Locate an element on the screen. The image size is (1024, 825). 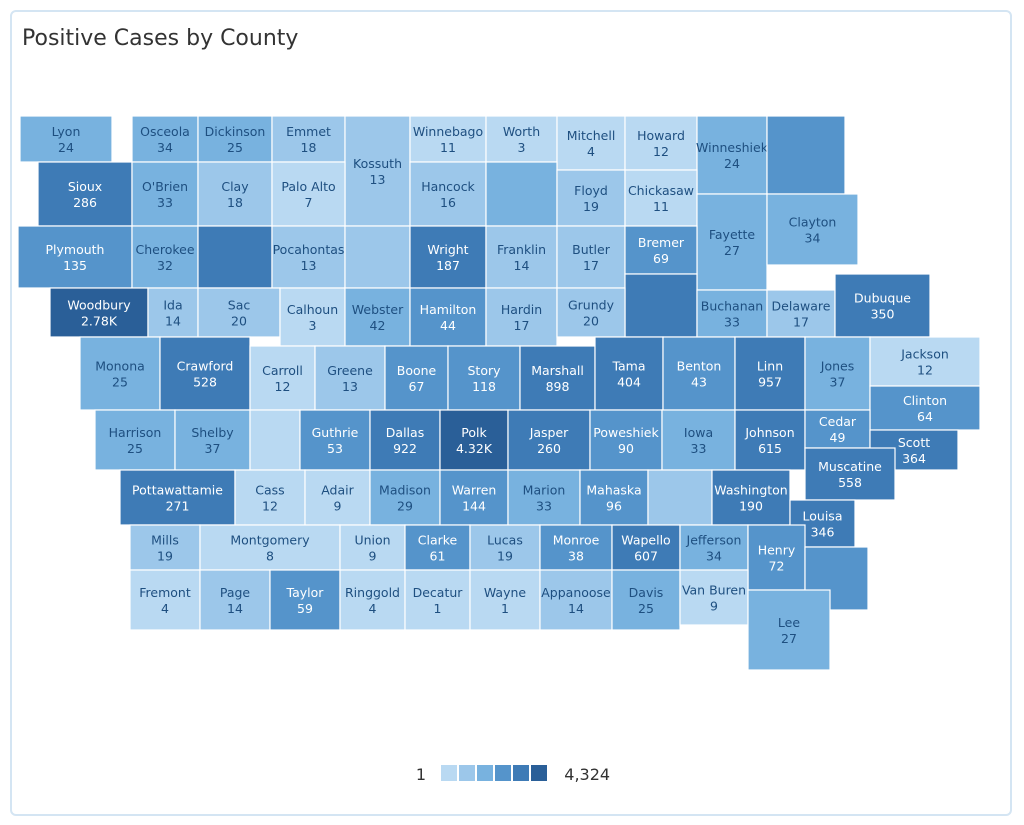
county-allamakee is located at coordinates (806, 155).